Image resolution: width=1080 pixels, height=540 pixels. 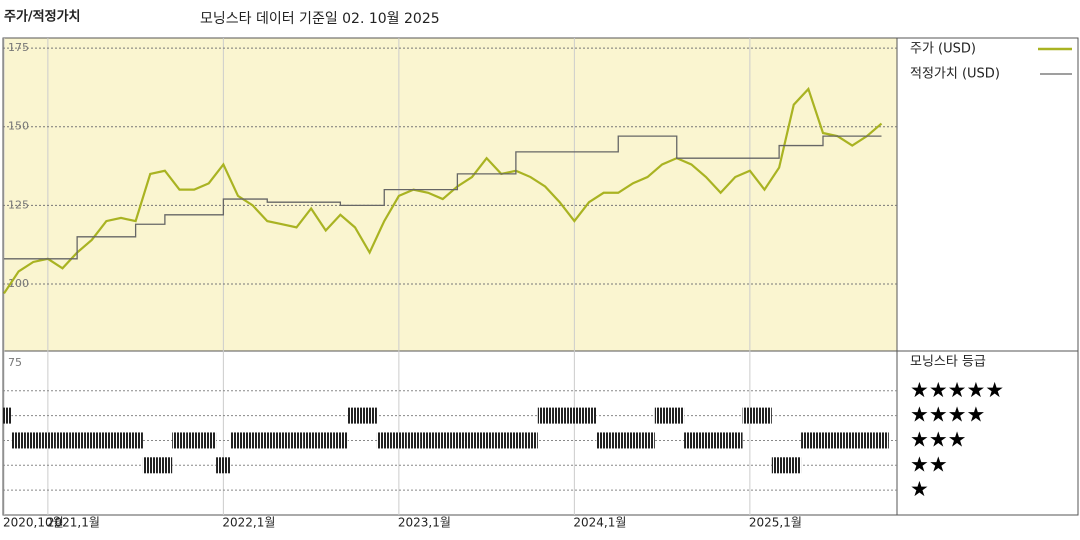 I want to click on chart-subtitle: 모닝스타 데이터 기준일 02. 10월 2025, so click(x=320, y=19).